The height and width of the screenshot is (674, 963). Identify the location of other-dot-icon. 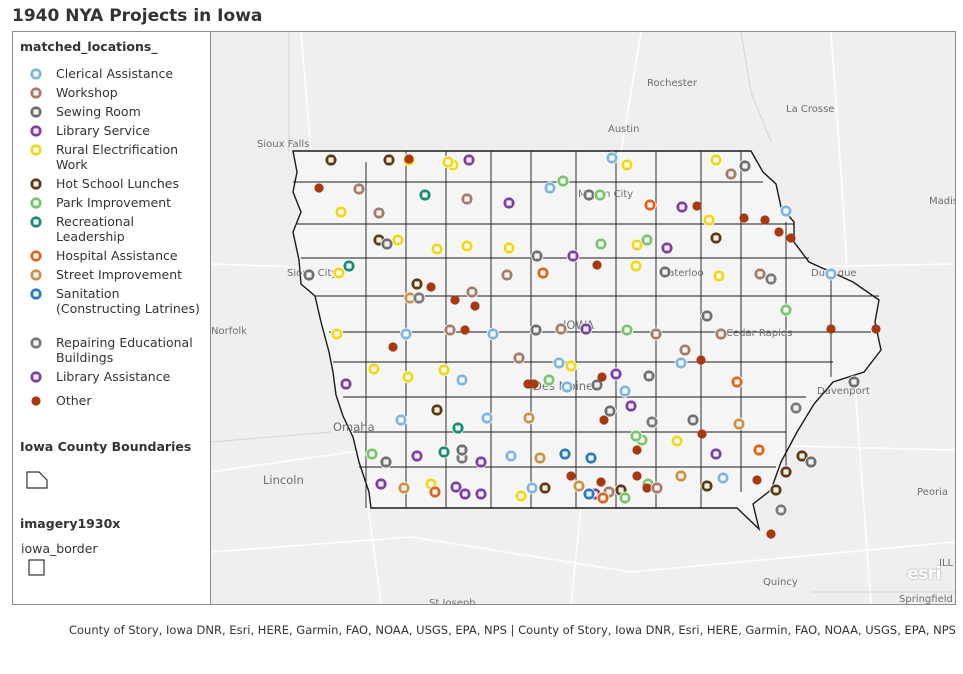
(36, 401).